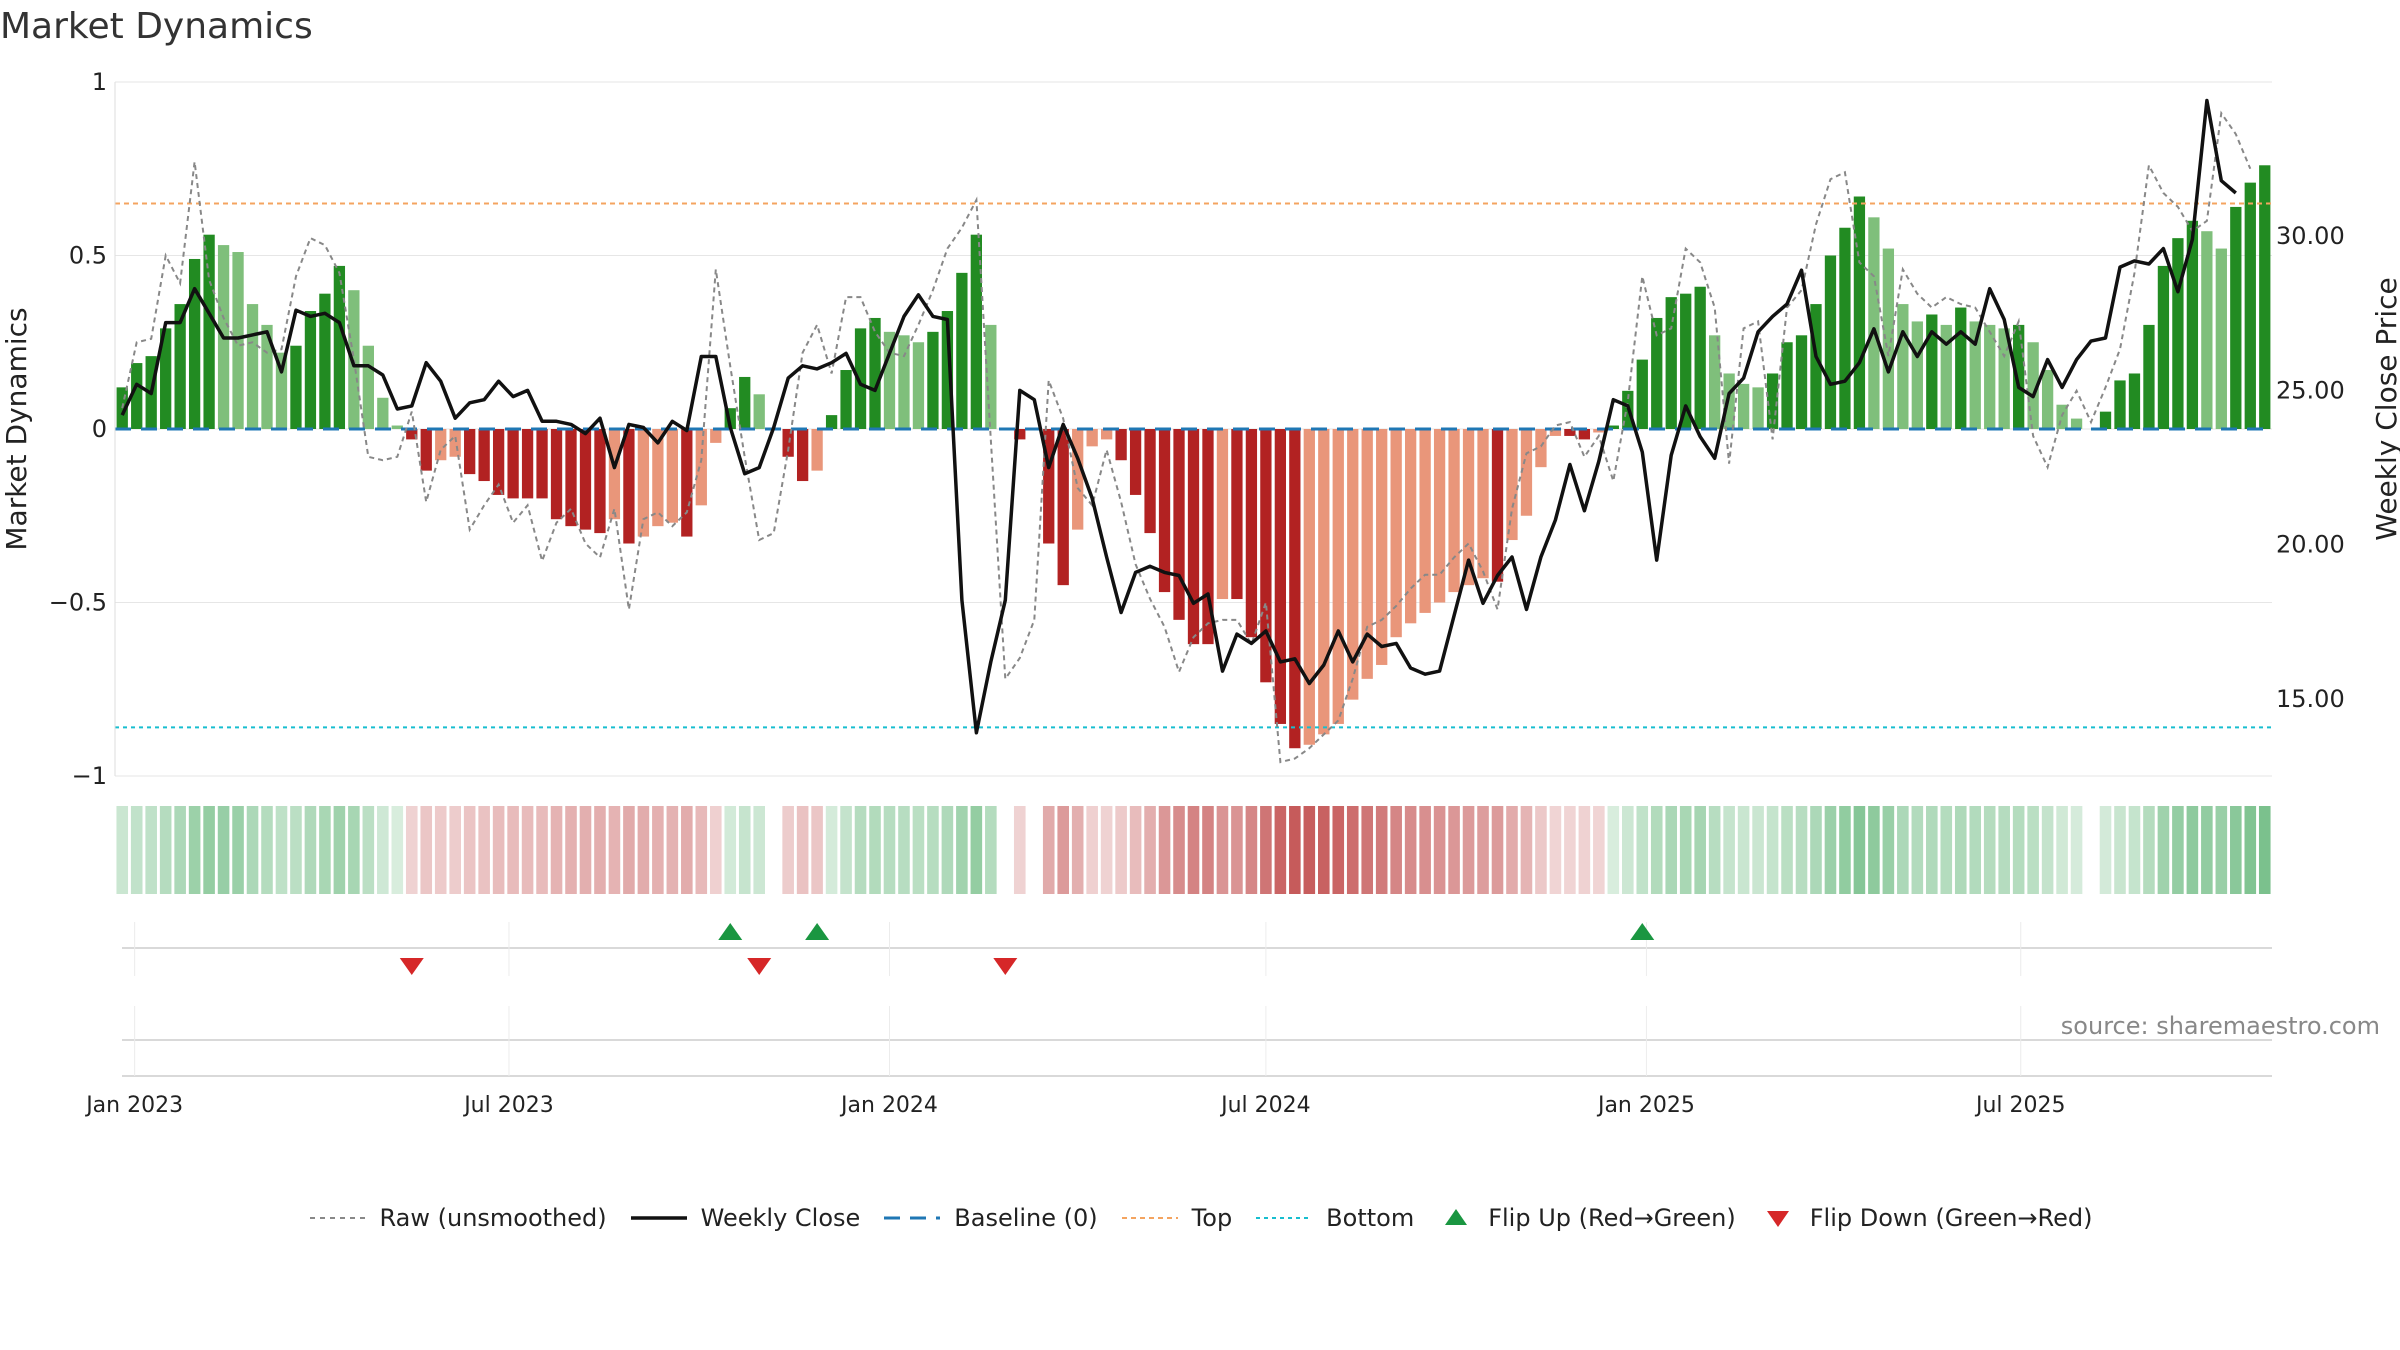  What do you see at coordinates (888, 1105) in the screenshot?
I see `x-tick-label: Jan 2024` at bounding box center [888, 1105].